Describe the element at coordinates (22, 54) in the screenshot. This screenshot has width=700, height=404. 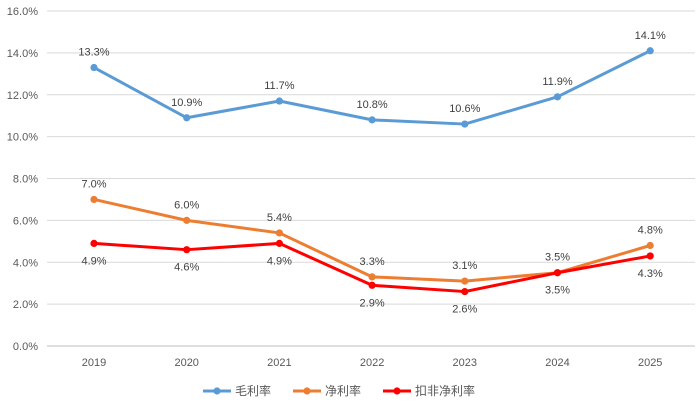
I see `y-tick-label: 14.0%` at that location.